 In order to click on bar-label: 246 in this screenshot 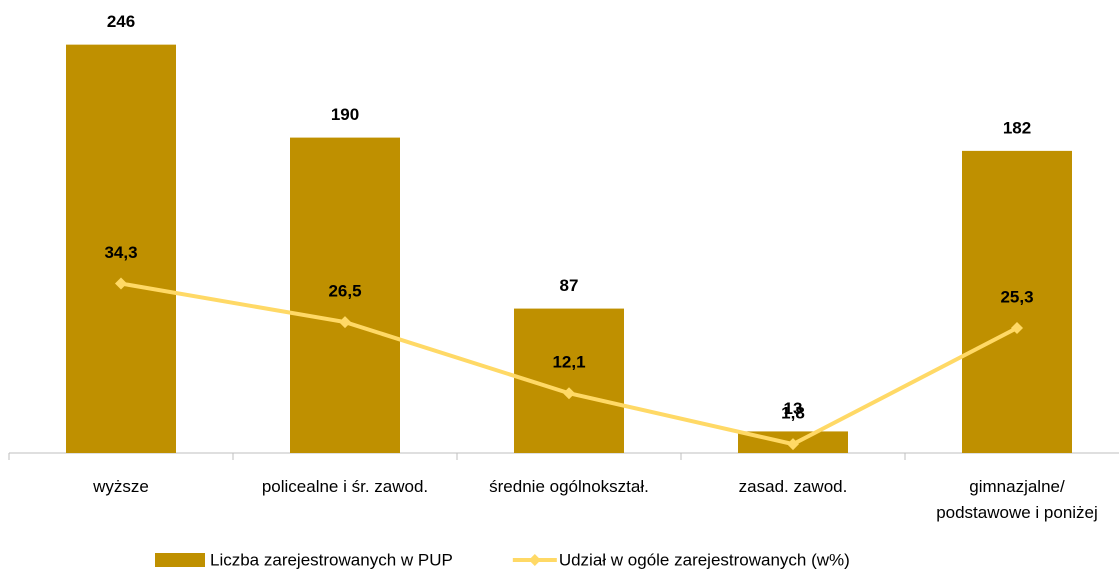, I will do `click(121, 21)`.